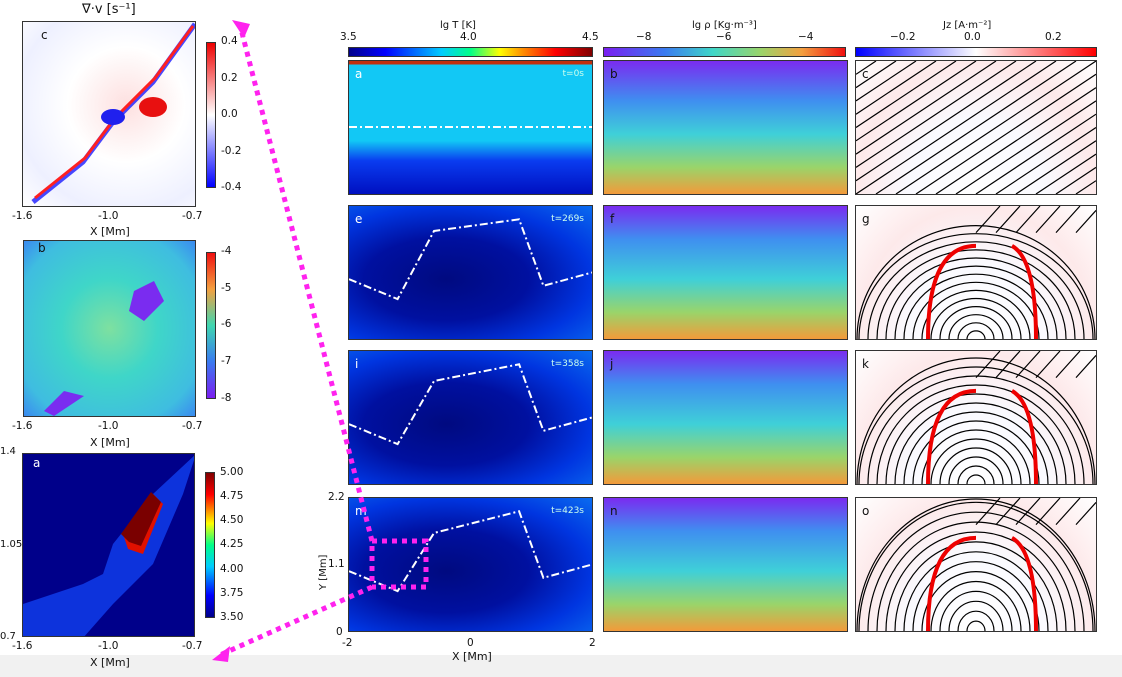 The height and width of the screenshot is (677, 1122). Describe the element at coordinates (614, 511) in the screenshot. I see `panel-label: n` at that location.